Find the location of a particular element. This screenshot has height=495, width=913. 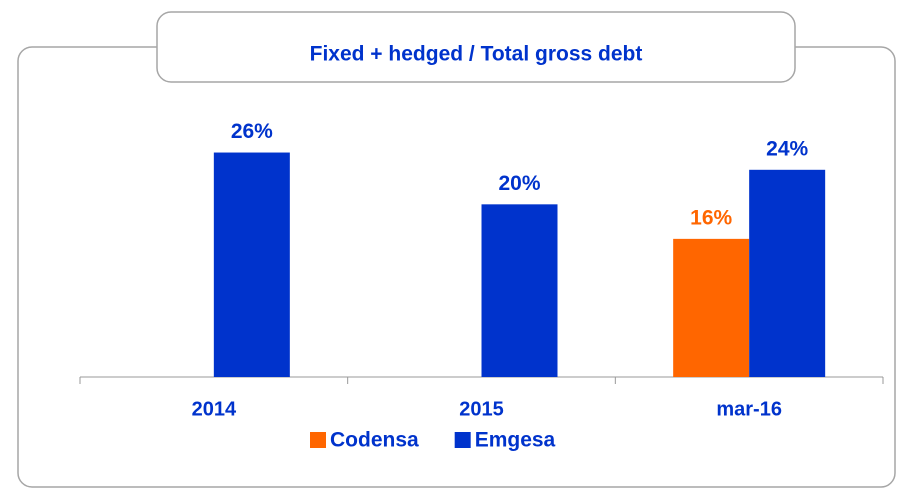

value-label: 26% is located at coordinates (252, 131).